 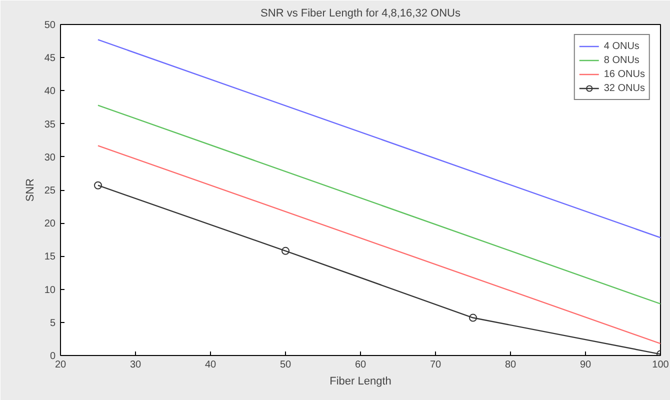 I want to click on y-tick-label: 45, so click(x=50, y=58).